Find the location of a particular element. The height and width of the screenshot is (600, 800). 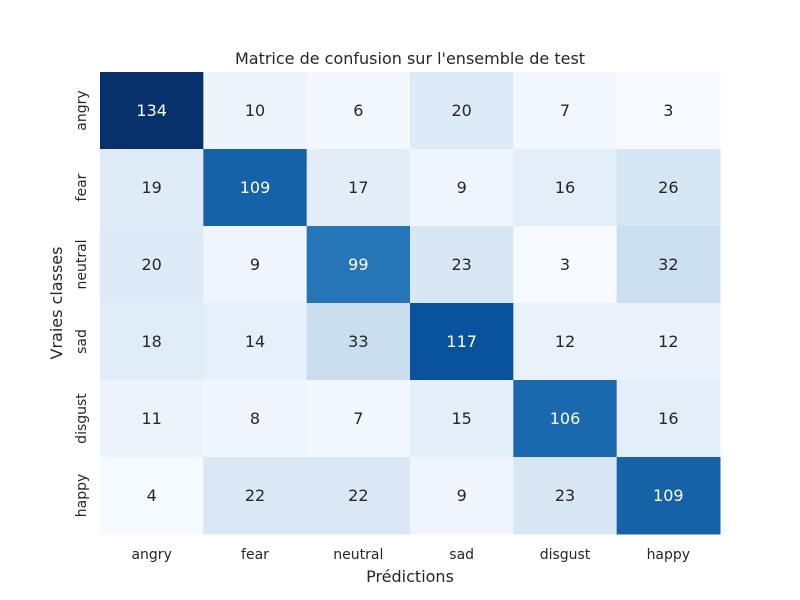

cell-value-label: 17 is located at coordinates (358, 187).